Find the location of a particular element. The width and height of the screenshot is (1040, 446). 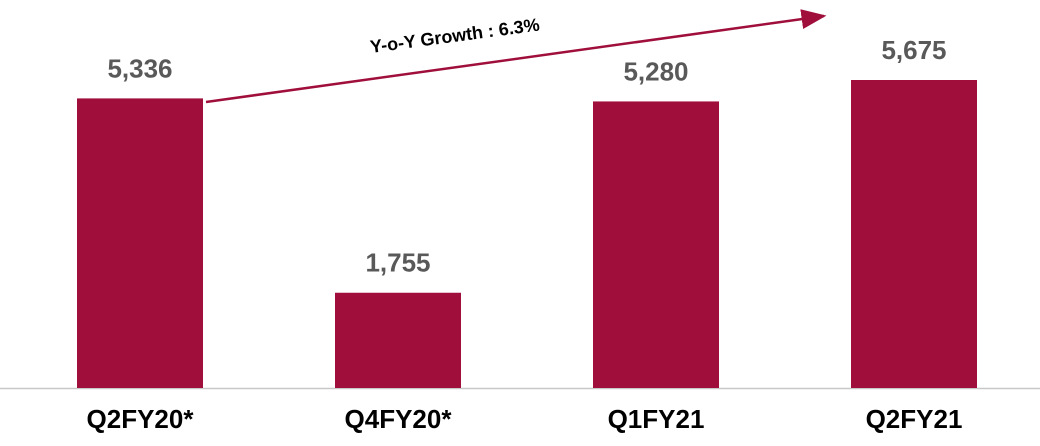

annotation: Y-o-Y Growth : 6.3% is located at coordinates (455, 36).